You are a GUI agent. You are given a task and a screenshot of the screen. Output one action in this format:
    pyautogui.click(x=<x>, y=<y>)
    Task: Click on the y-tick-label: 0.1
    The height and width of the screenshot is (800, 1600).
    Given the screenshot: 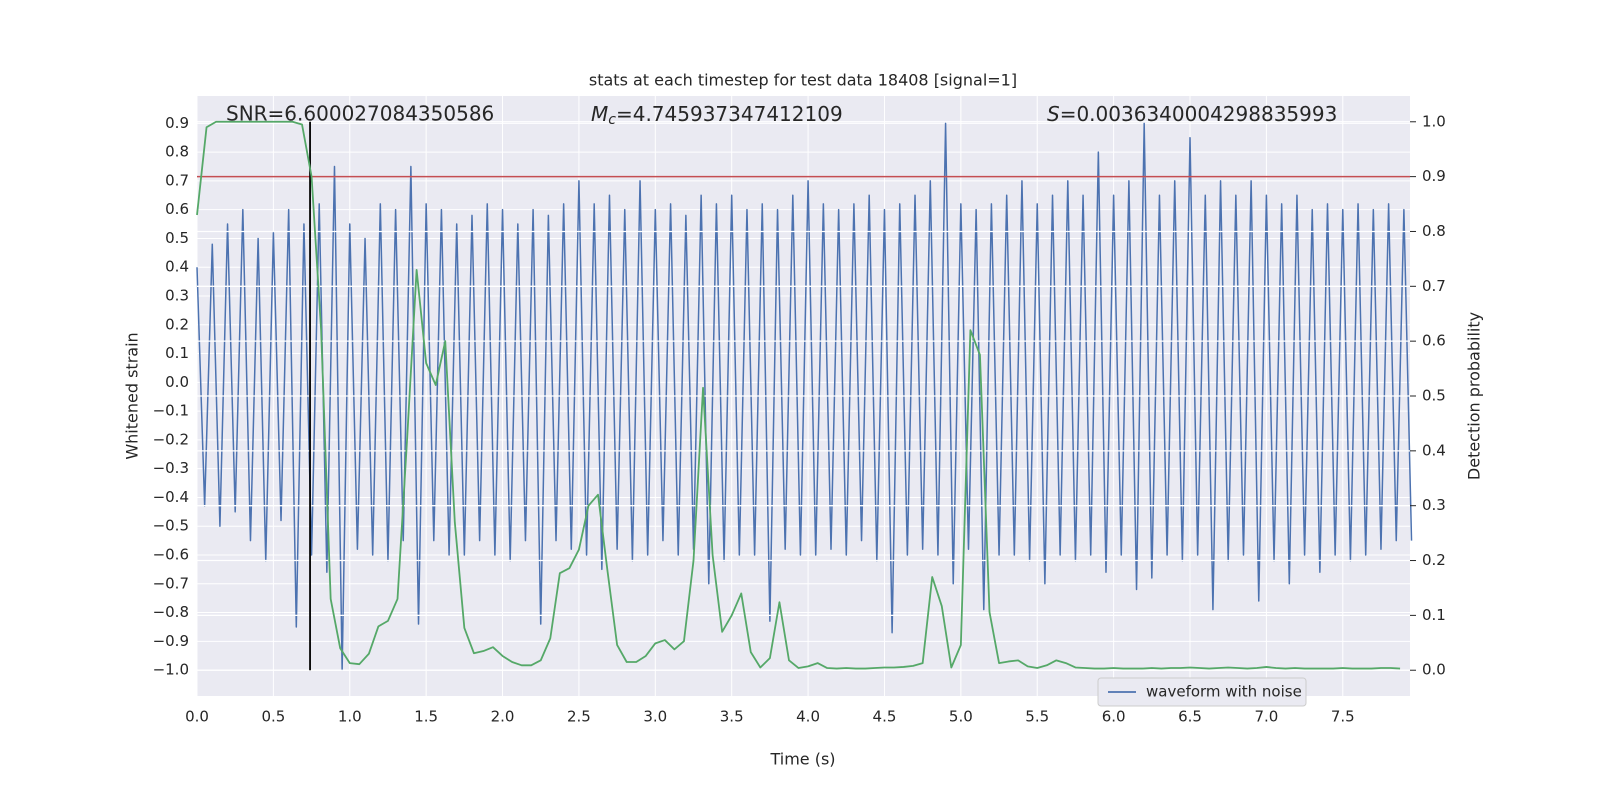 What is the action you would take?
    pyautogui.click(x=177, y=353)
    